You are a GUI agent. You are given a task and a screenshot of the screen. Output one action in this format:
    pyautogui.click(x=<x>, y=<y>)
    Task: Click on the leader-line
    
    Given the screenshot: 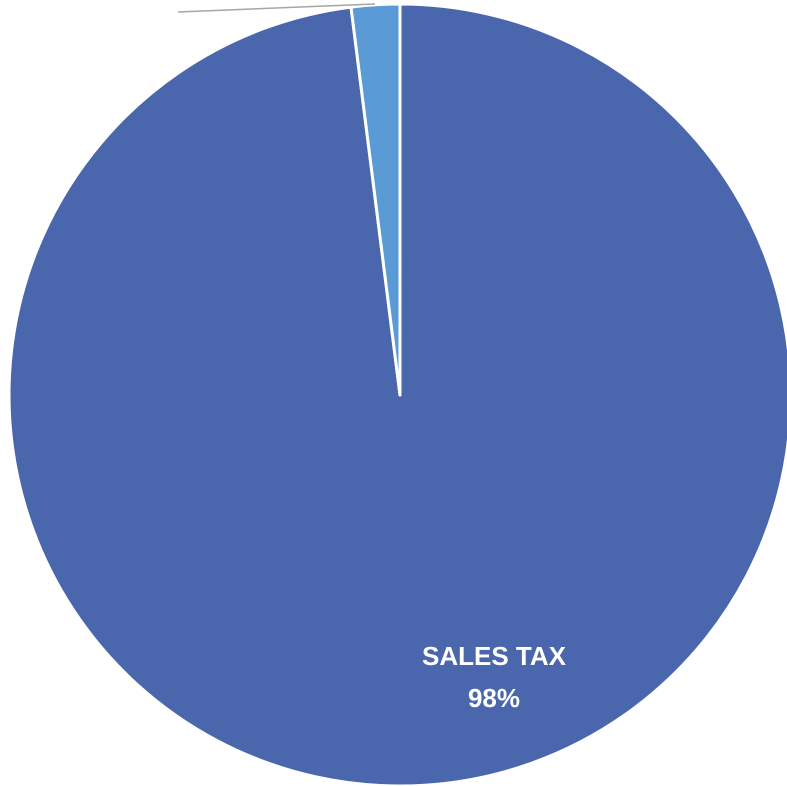 What is the action you would take?
    pyautogui.click(x=276, y=8)
    